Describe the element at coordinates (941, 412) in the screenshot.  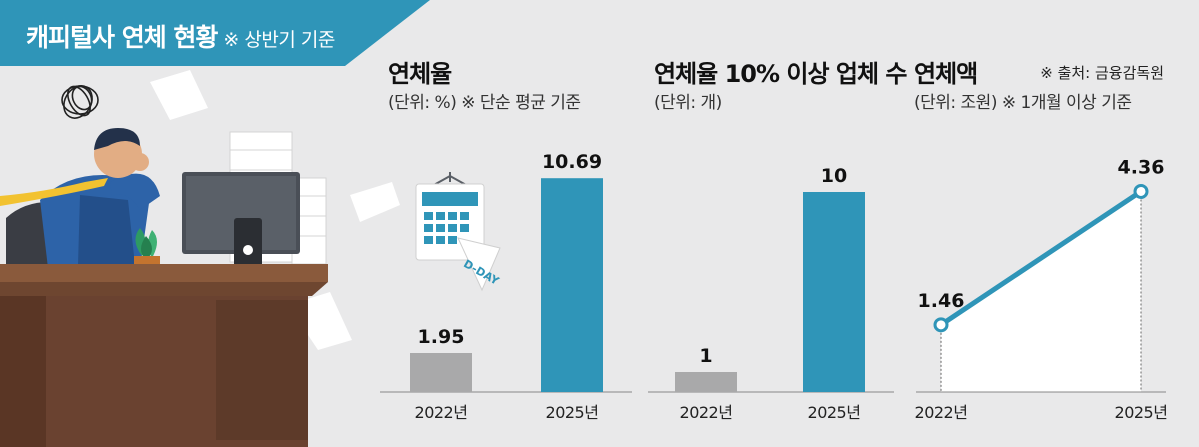
I see `chart-3-xlabel-2022: 2022년` at that location.